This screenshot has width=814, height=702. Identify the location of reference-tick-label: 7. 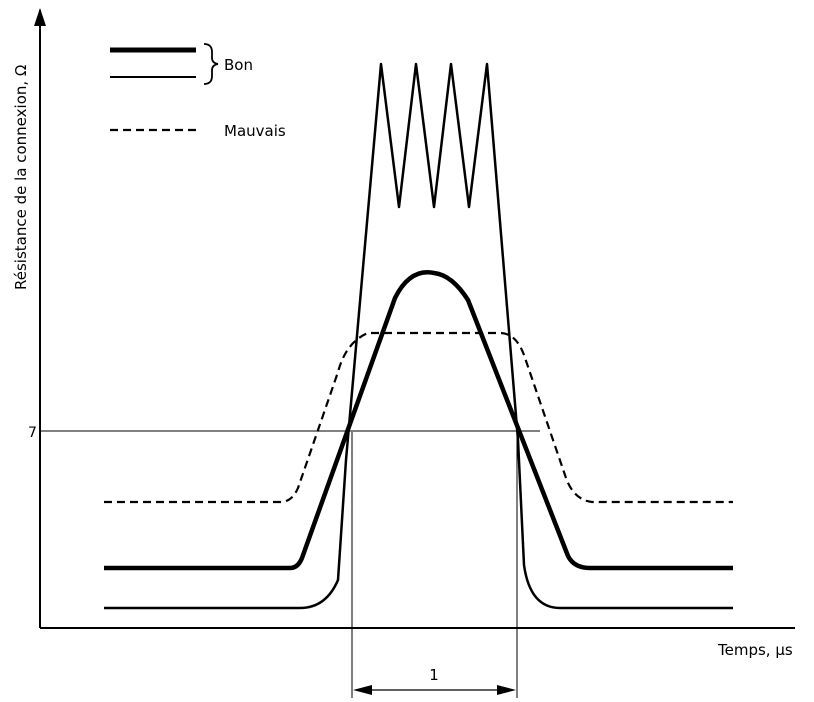
(32, 433).